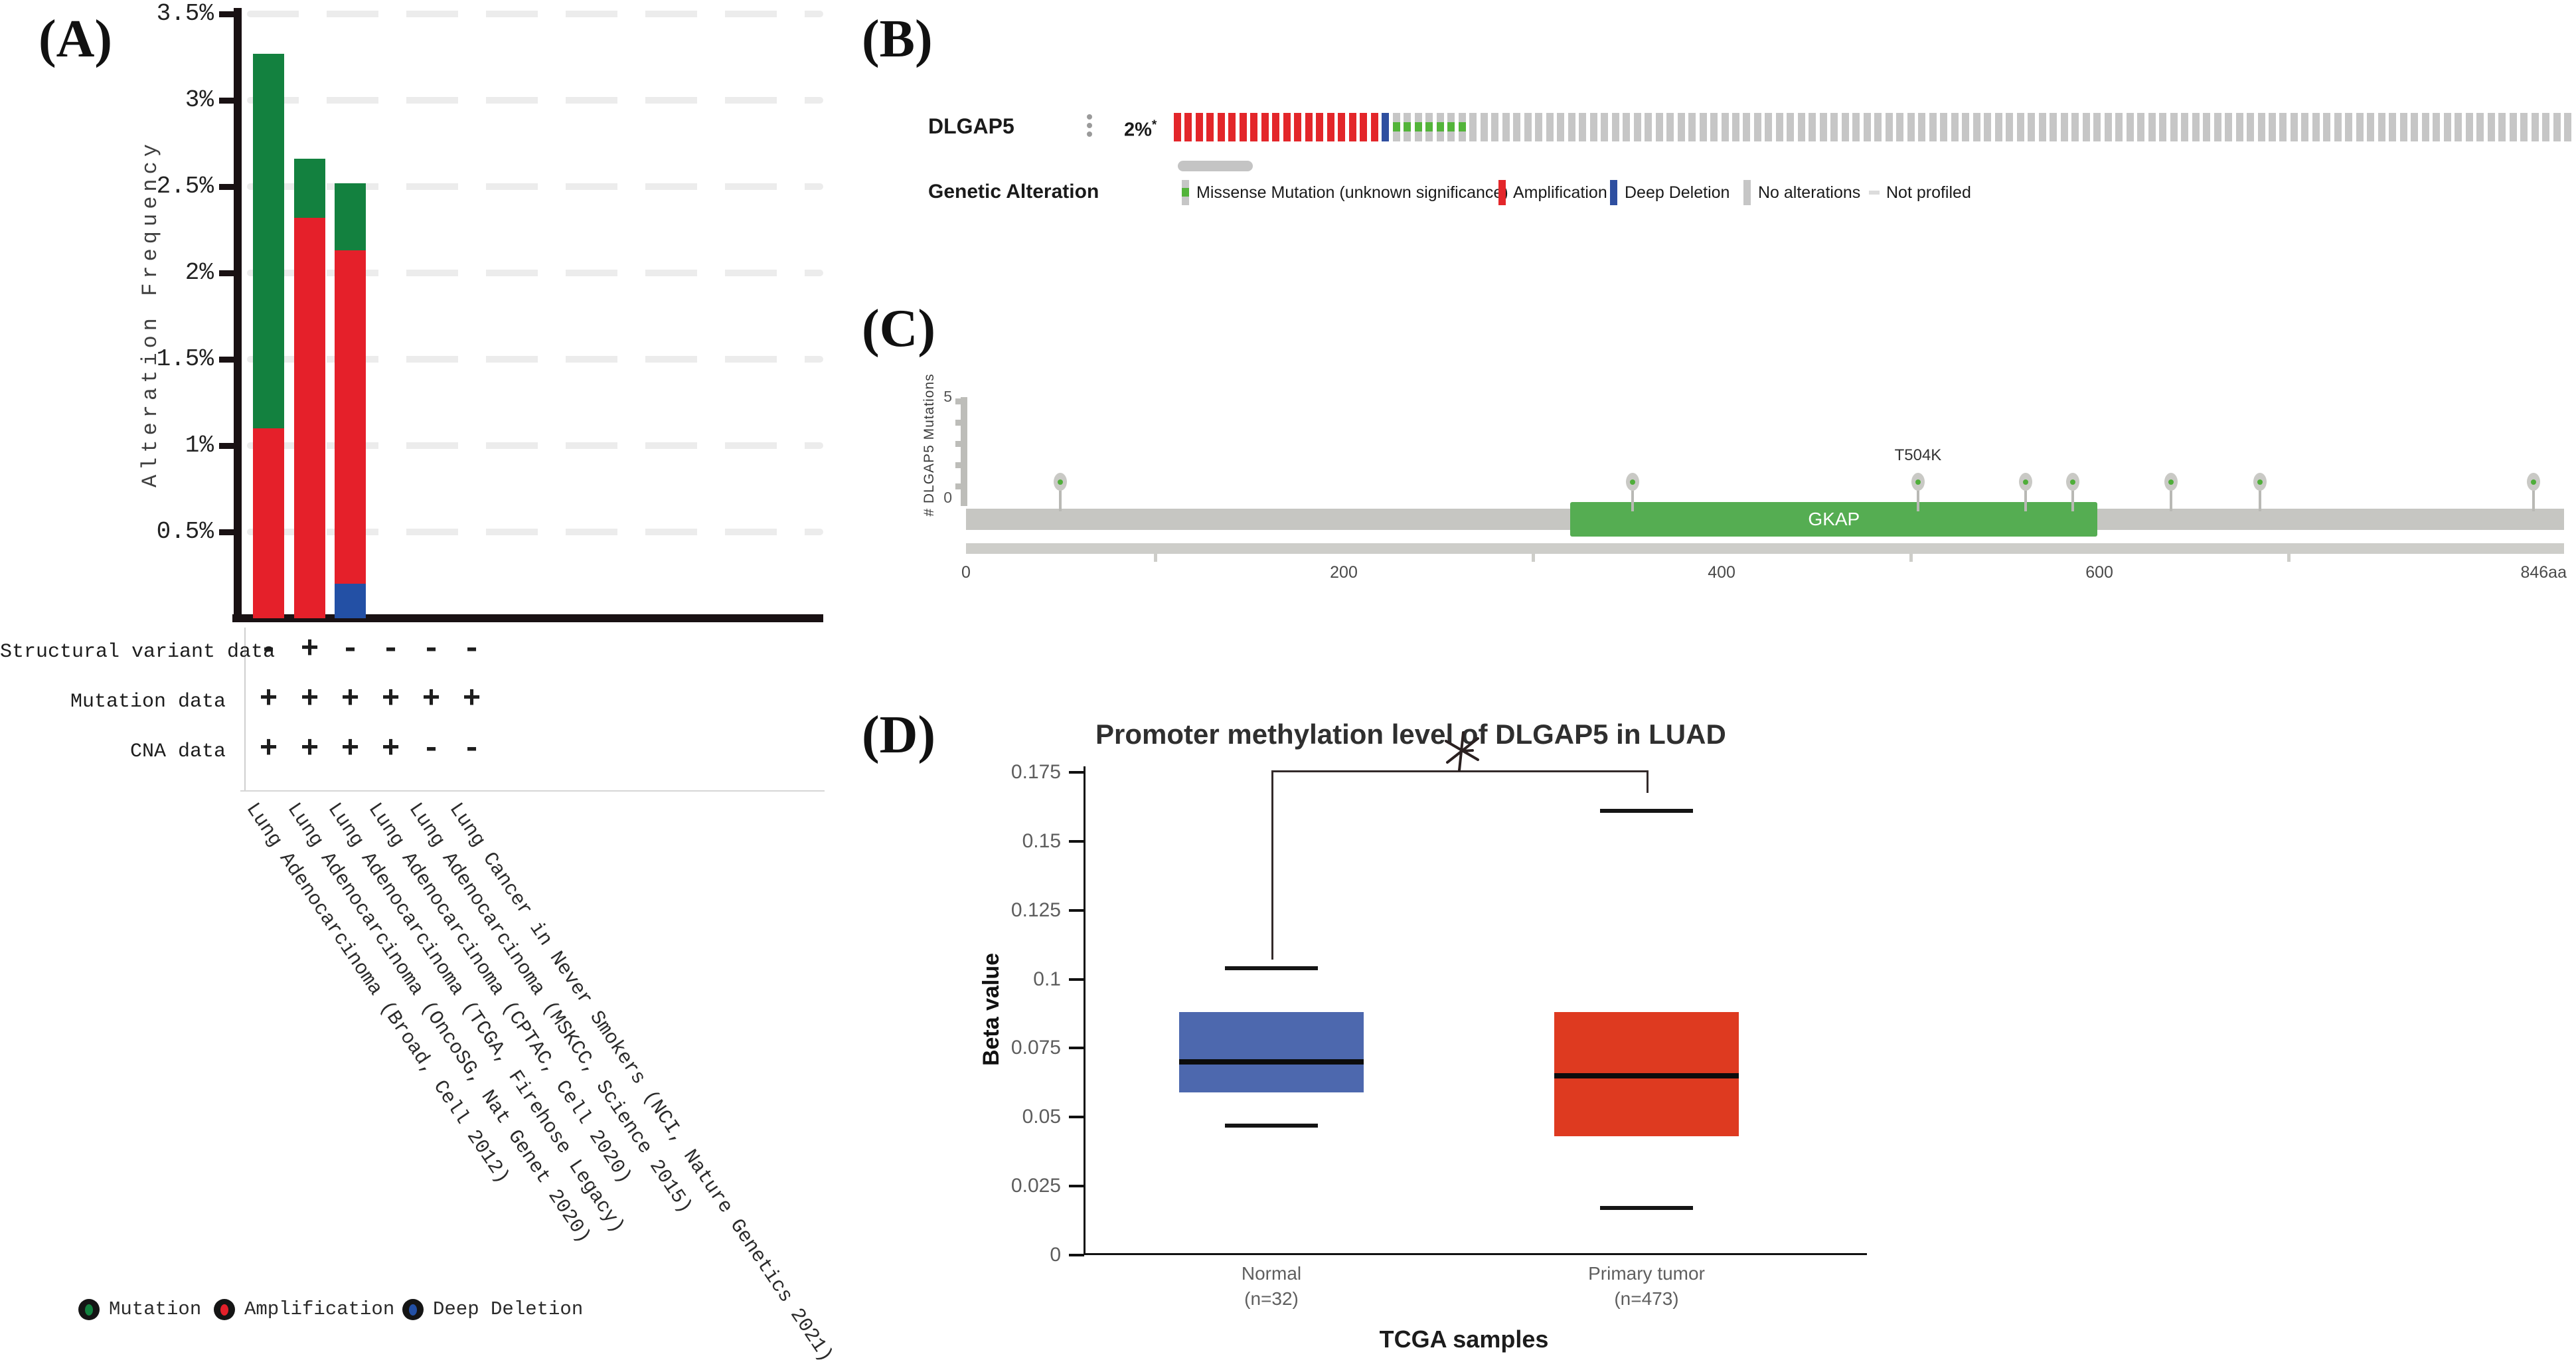  I want to click on whisker-cap-lower, so click(1271, 1125).